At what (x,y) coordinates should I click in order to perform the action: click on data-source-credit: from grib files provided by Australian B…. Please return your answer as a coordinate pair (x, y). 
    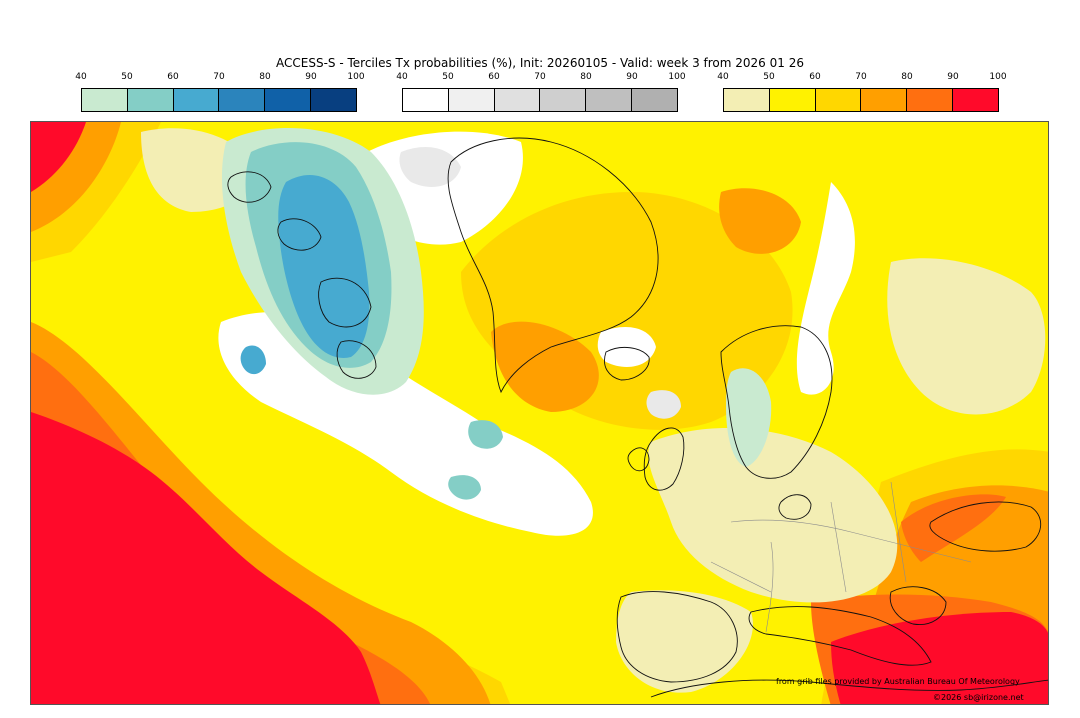
    Looking at the image, I should click on (898, 681).